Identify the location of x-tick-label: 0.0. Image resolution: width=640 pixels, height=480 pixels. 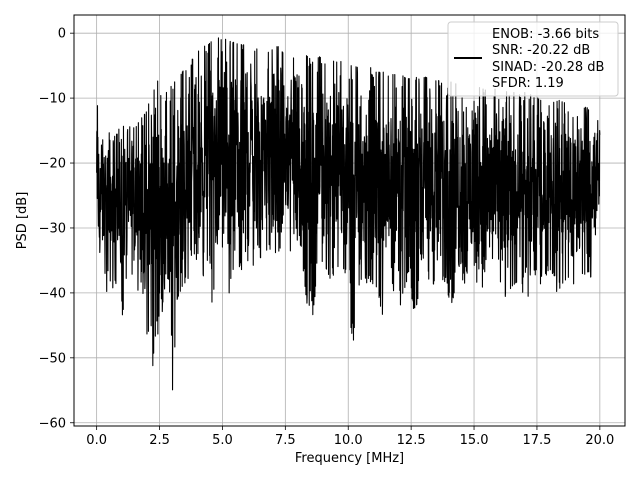
(96, 440).